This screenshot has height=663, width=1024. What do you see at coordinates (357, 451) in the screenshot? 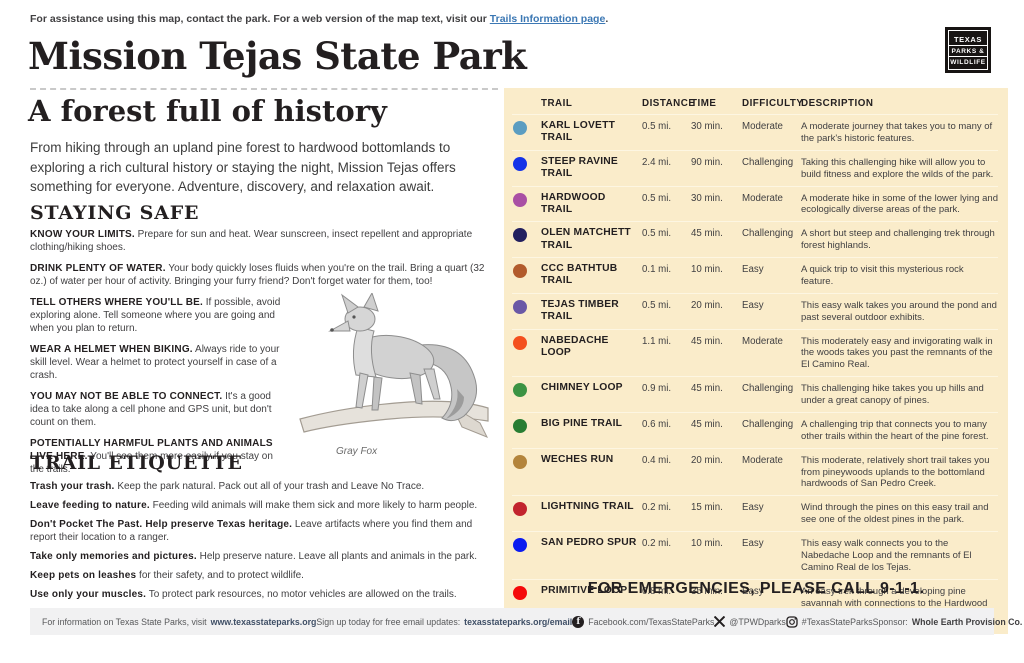
I see `fox-caption: Gray Fox` at bounding box center [357, 451].